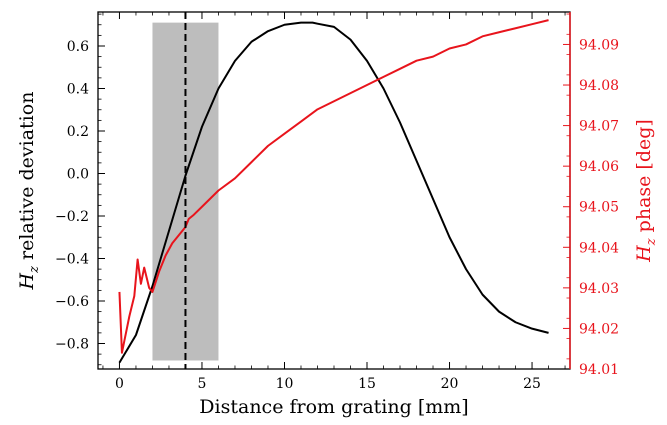 Image resolution: width=667 pixels, height=425 pixels. I want to click on x-axis-label: Distance from grating [mm], so click(333, 407).